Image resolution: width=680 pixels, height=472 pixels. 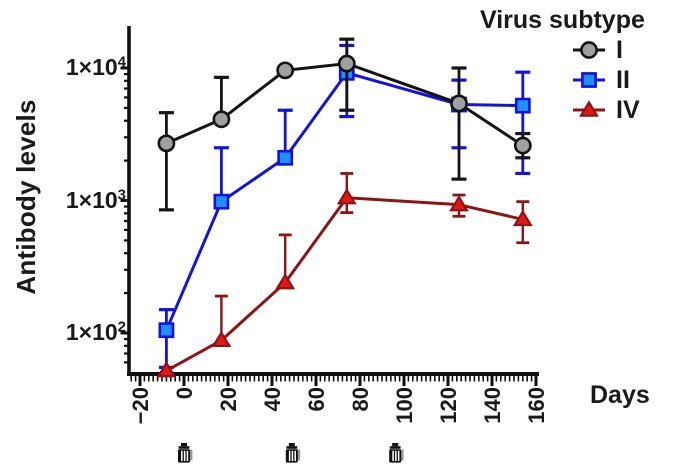 What do you see at coordinates (228, 399) in the screenshot?
I see `x-tick-label: 20` at bounding box center [228, 399].